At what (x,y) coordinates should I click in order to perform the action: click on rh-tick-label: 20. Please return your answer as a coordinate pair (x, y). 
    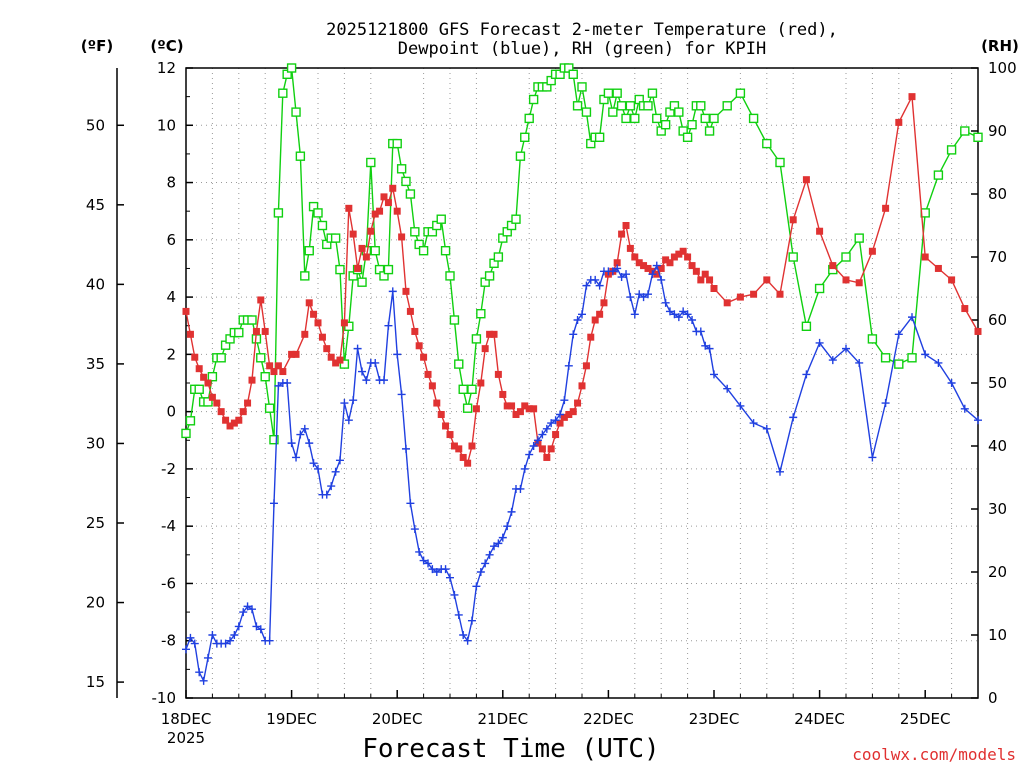
    Looking at the image, I should click on (997, 572).